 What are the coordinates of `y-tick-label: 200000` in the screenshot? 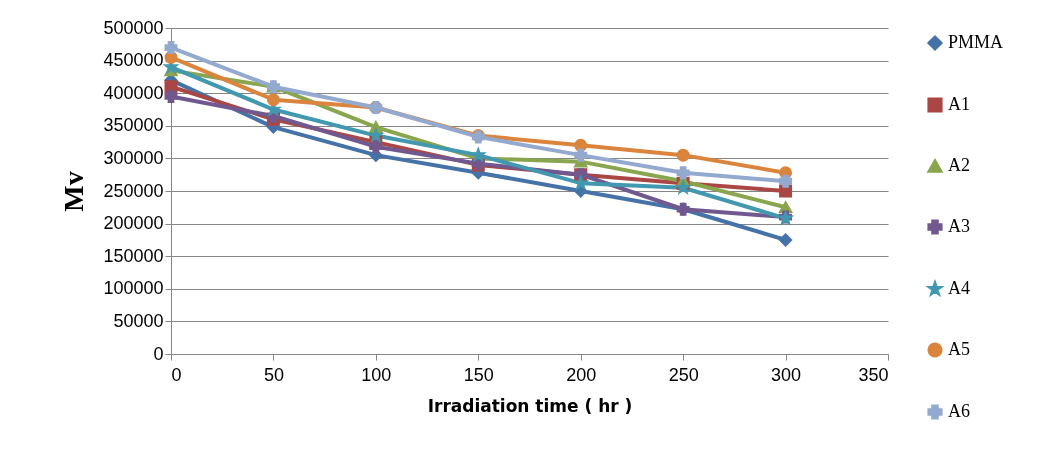 It's located at (133, 223).